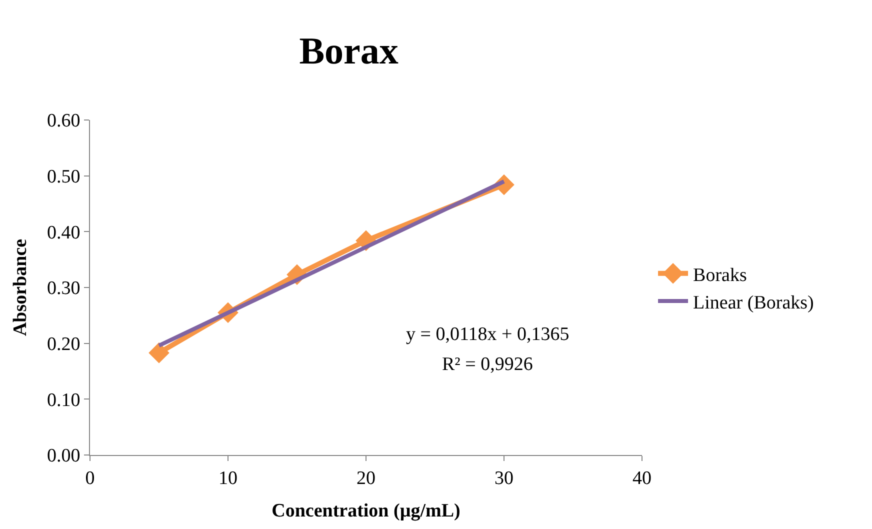  What do you see at coordinates (504, 478) in the screenshot?
I see `x-tick-label: 30` at bounding box center [504, 478].